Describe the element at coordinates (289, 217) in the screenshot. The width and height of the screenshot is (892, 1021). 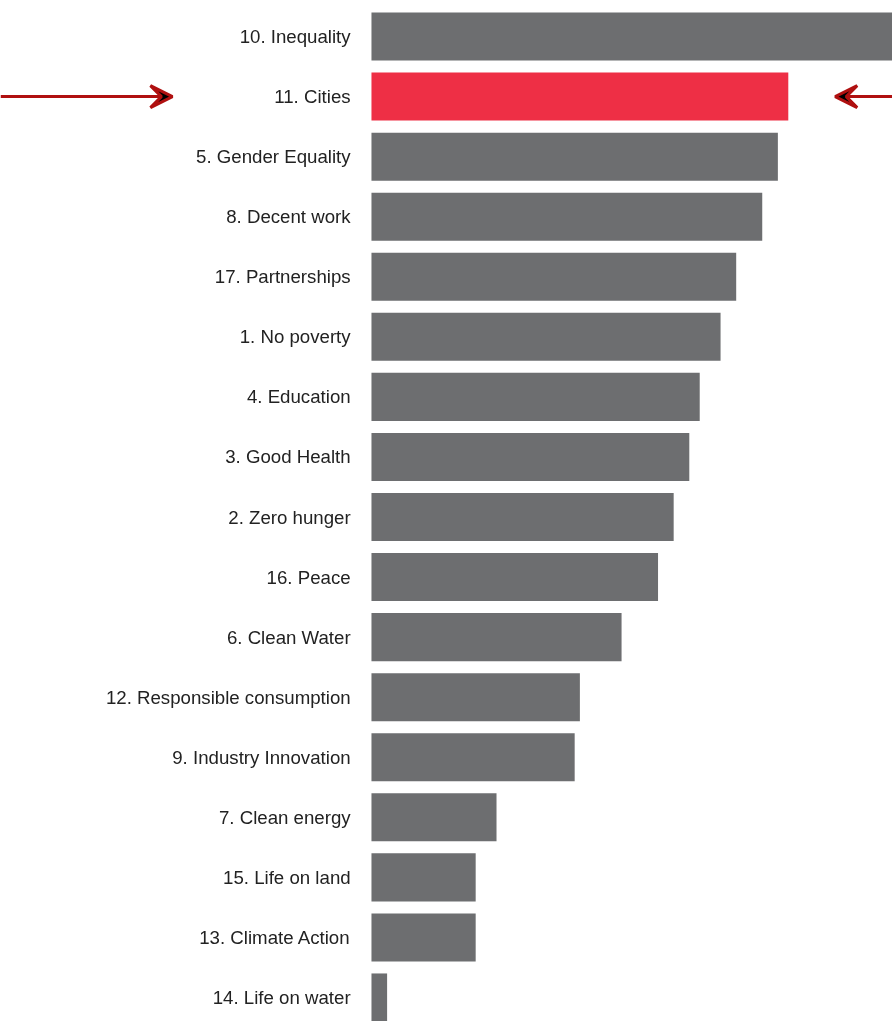
I see `y-tick-label: 8. Decent work` at that location.